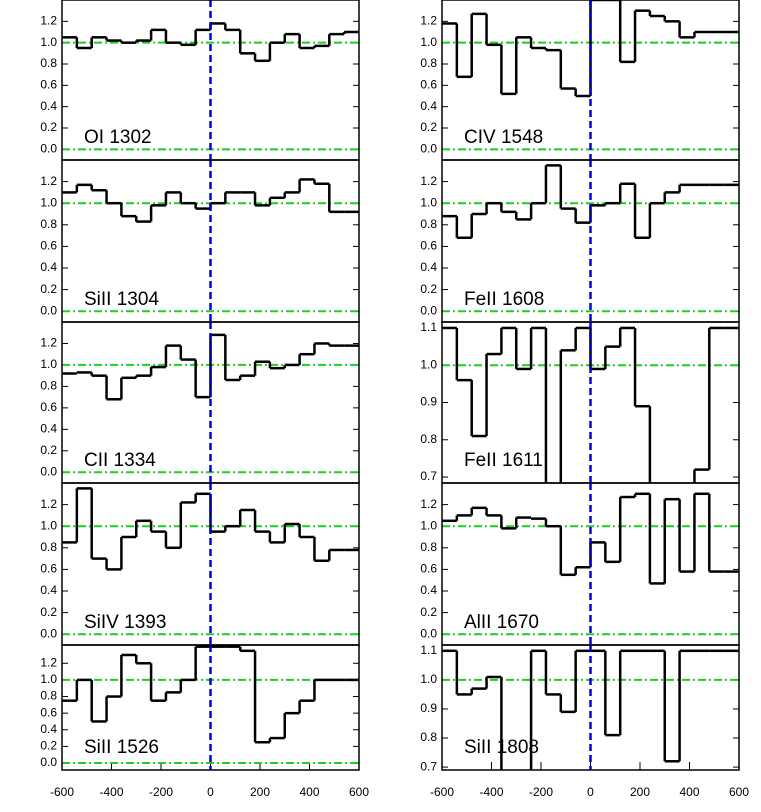 The image size is (761, 812). I want to click on panel-label: OI 1302, so click(118, 137).